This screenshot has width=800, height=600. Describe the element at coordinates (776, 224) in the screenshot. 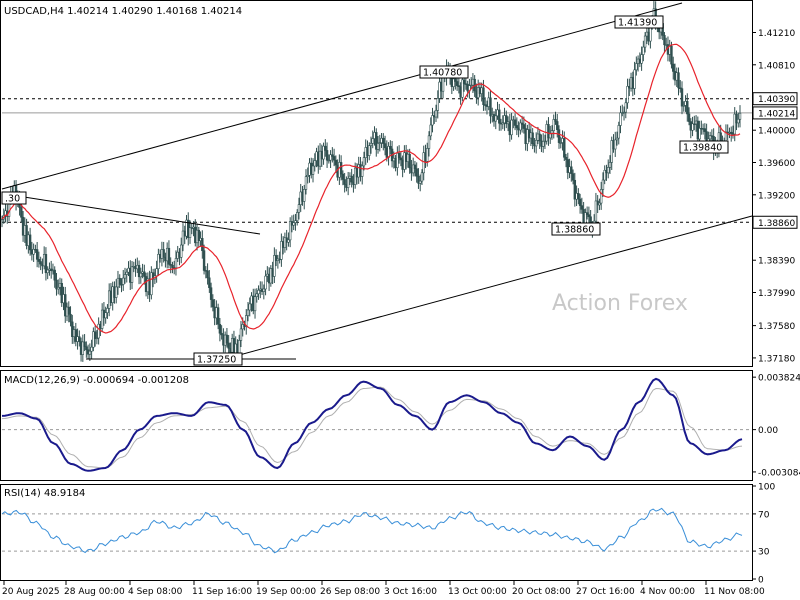

I see `price-y-tick-label: 1.38860` at that location.